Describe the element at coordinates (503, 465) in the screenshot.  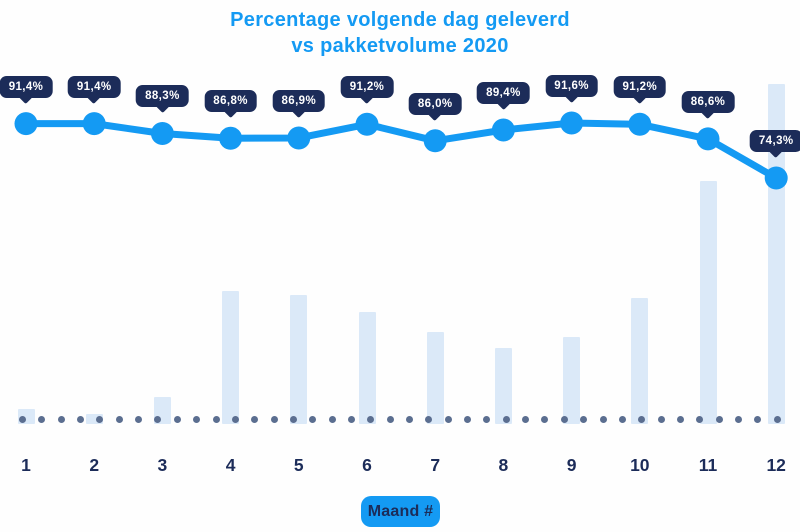
I see `x-axis-tick-label: 8` at that location.